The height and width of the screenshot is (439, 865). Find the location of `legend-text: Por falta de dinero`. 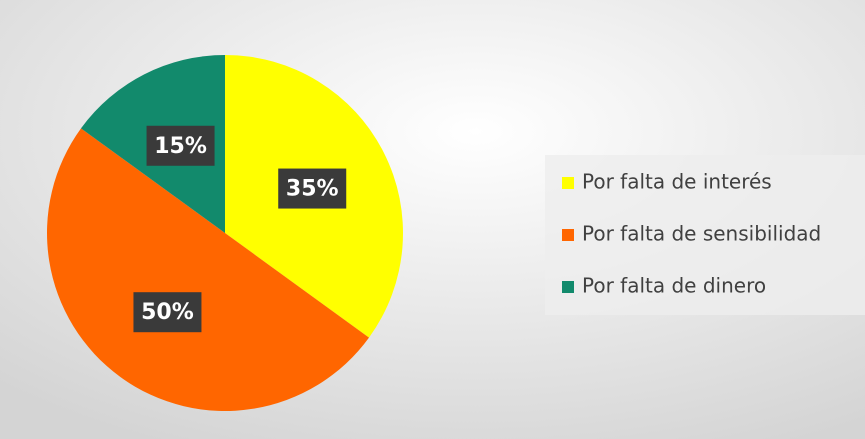

legend-text: Por falta de dinero is located at coordinates (674, 286).